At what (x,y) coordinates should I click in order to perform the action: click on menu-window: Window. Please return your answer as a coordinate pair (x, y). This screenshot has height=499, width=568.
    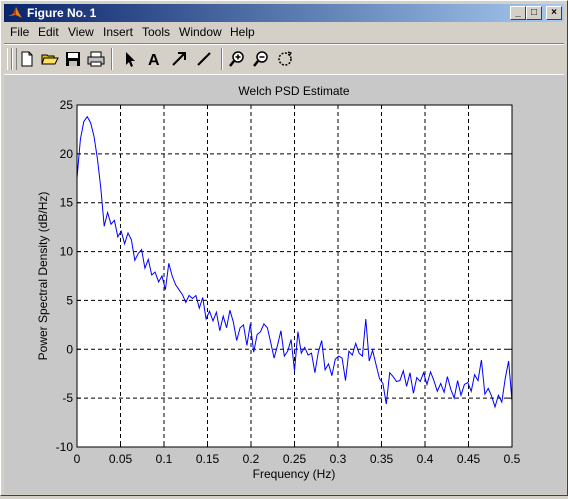
    Looking at the image, I should click on (200, 32).